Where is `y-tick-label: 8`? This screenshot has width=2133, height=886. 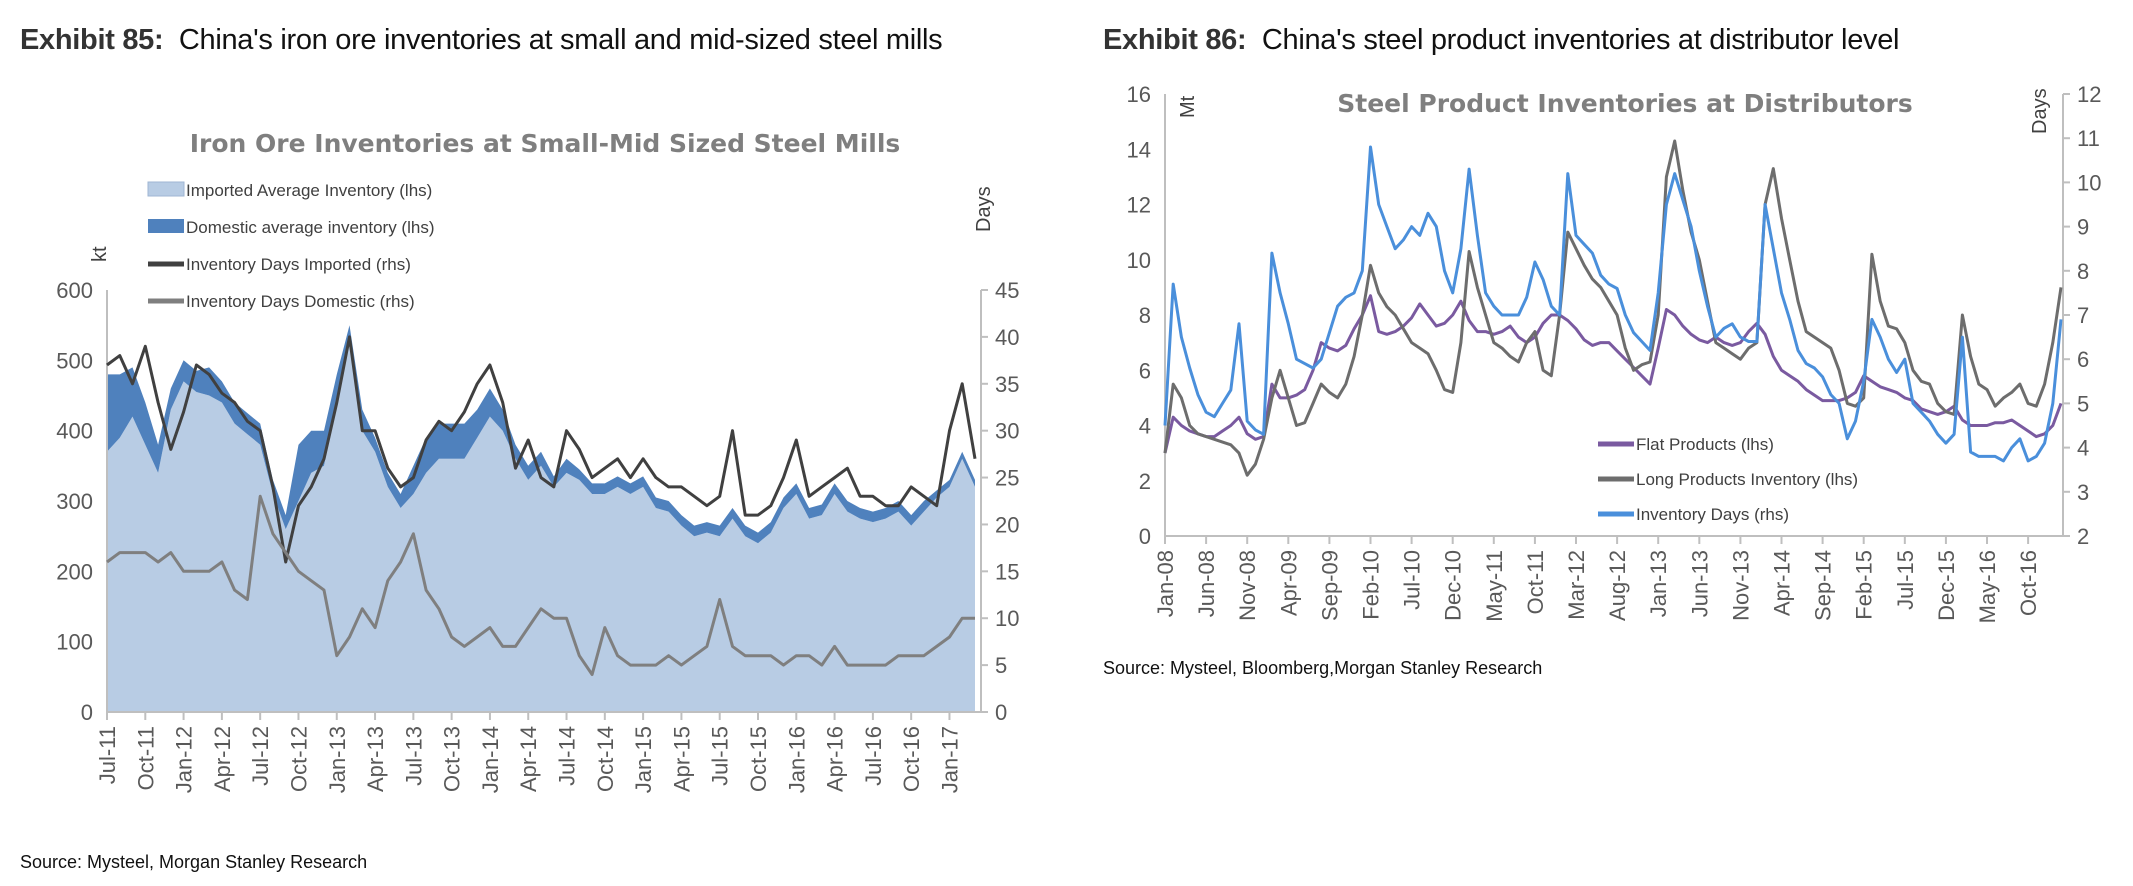
y-tick-label: 8 is located at coordinates (1145, 315).